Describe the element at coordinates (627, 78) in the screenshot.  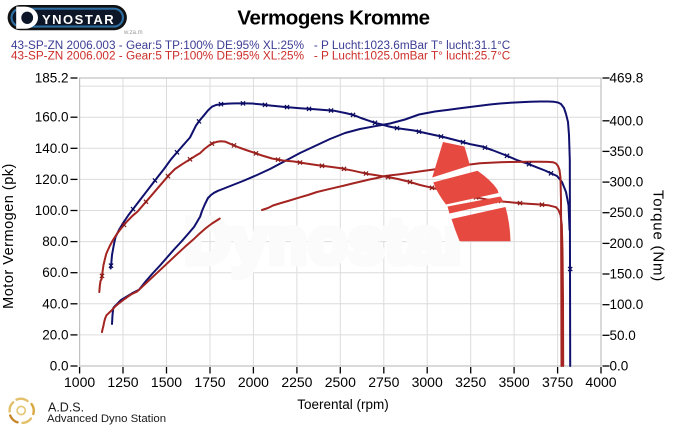
I see `svg-text: 469.8` at that location.